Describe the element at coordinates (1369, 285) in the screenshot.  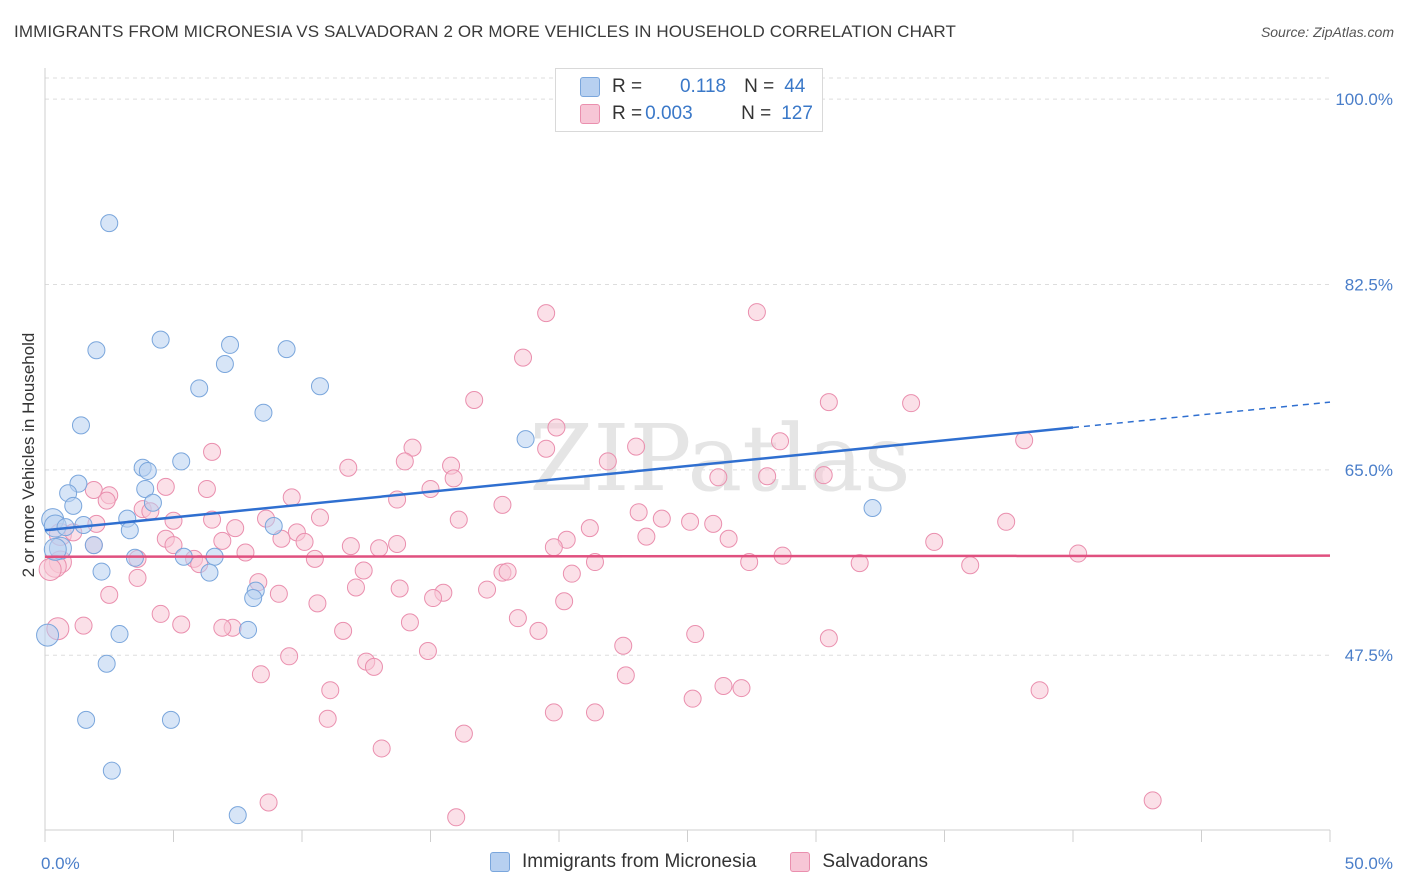
I see `y-tick-label: 82.5%` at that location.